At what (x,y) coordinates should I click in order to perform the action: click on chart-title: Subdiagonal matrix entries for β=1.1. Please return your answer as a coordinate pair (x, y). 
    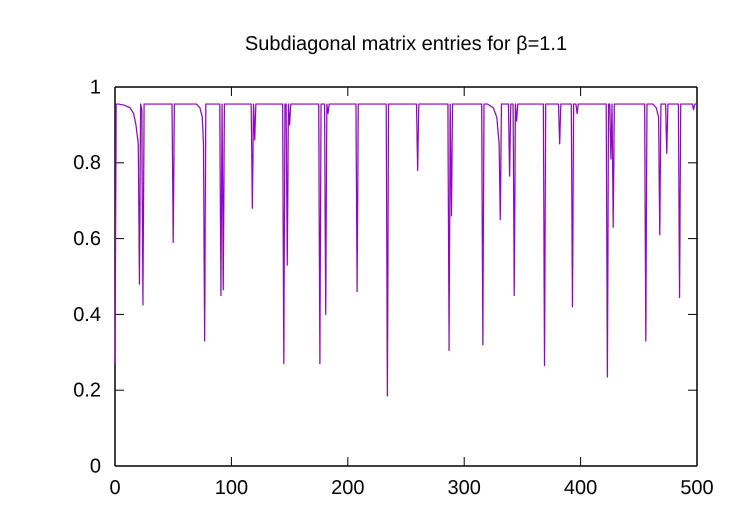
    Looking at the image, I should click on (406, 44).